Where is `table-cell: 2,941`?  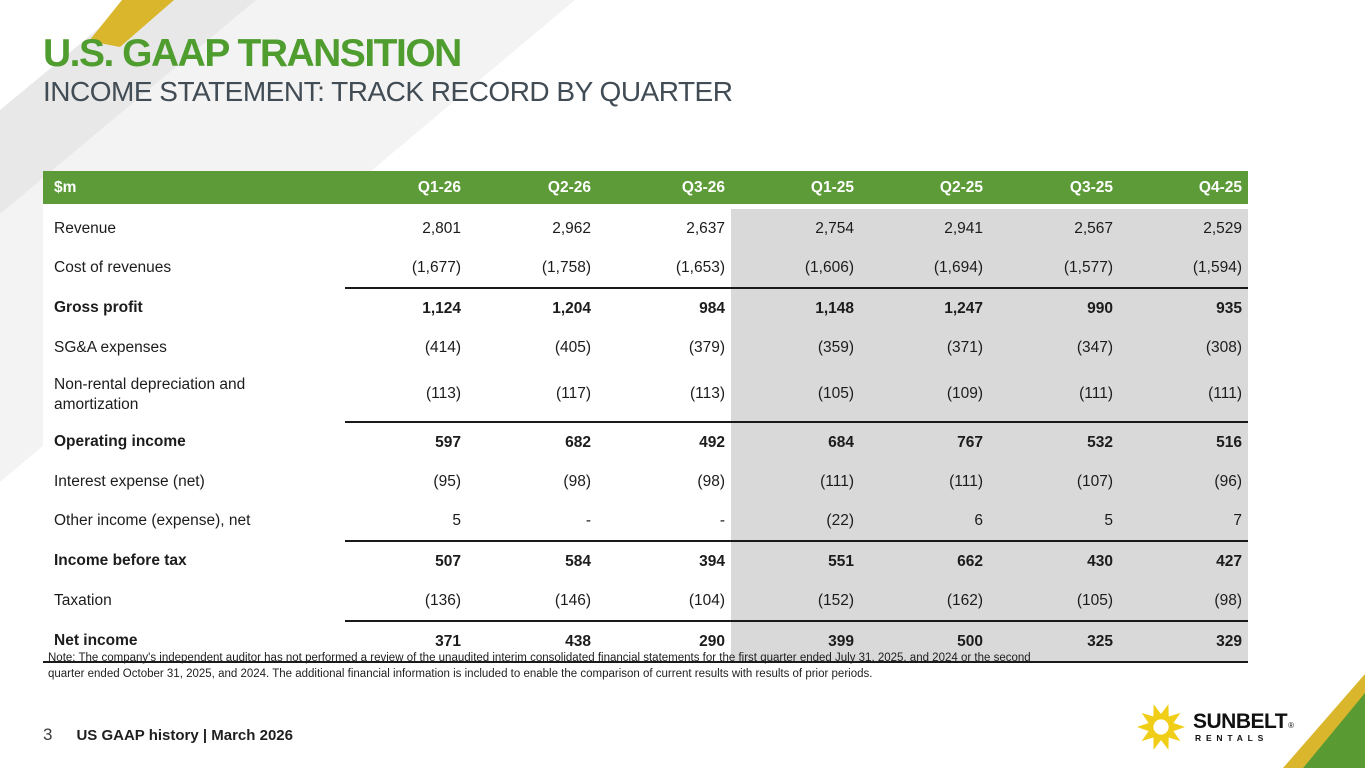
table-cell: 2,941 is located at coordinates (924, 227).